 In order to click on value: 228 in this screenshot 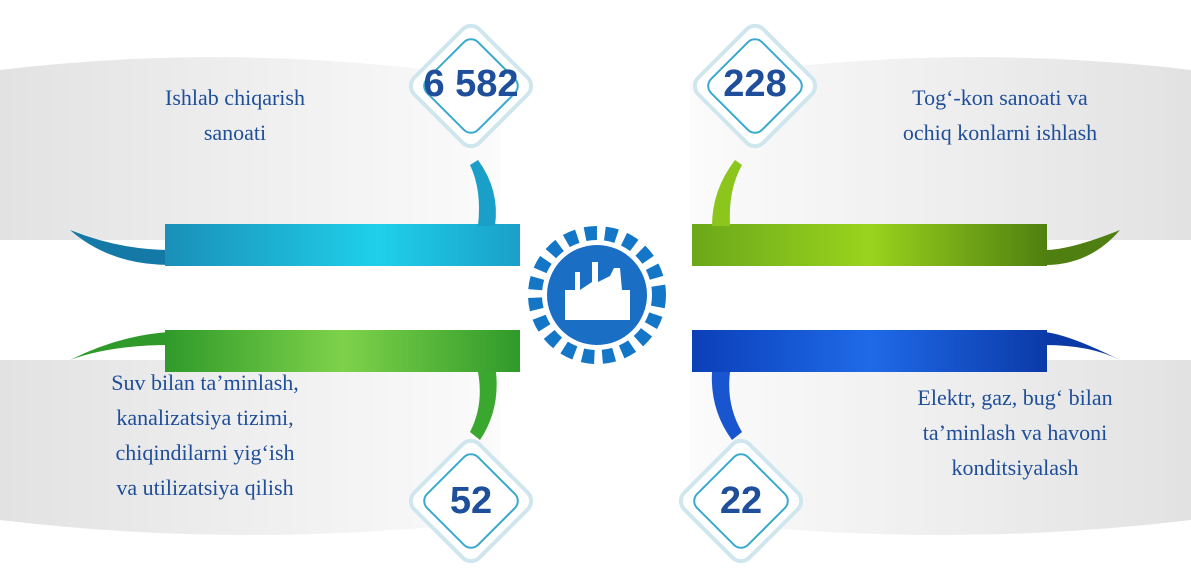, I will do `click(754, 84)`.